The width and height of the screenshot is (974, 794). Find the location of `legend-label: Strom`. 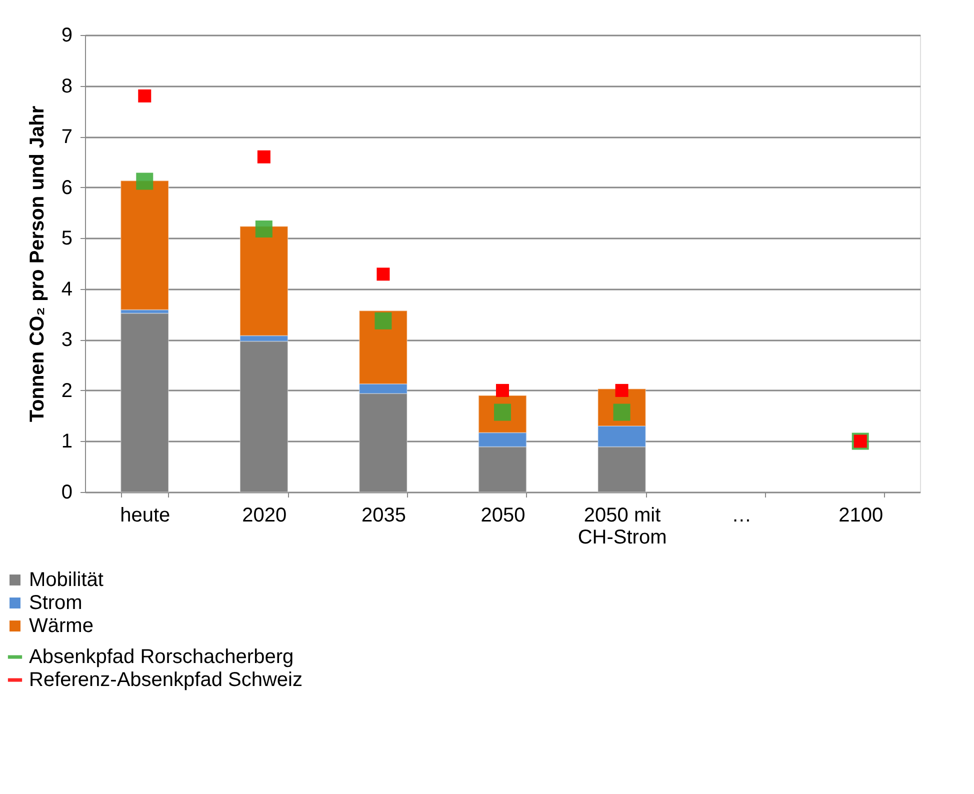

legend-label: Strom is located at coordinates (55, 603).